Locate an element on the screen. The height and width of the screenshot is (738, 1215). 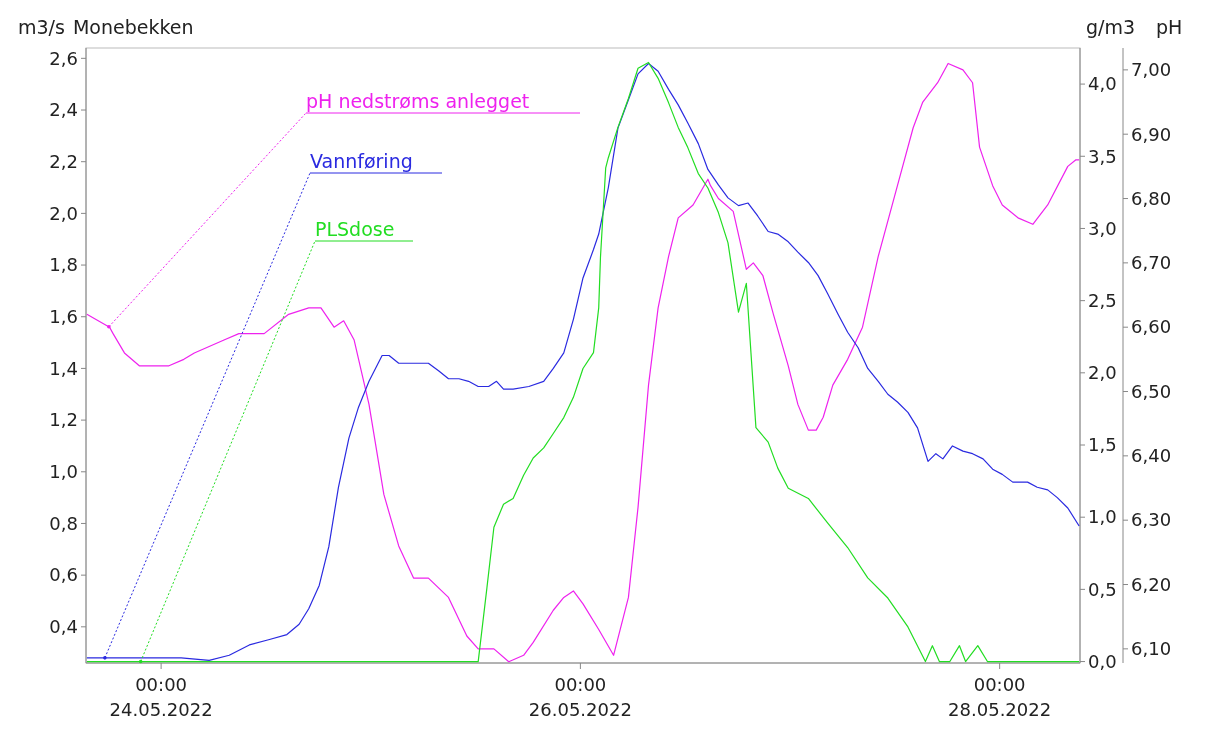
y2-tick-label: 0,0 is located at coordinates (1102, 661).